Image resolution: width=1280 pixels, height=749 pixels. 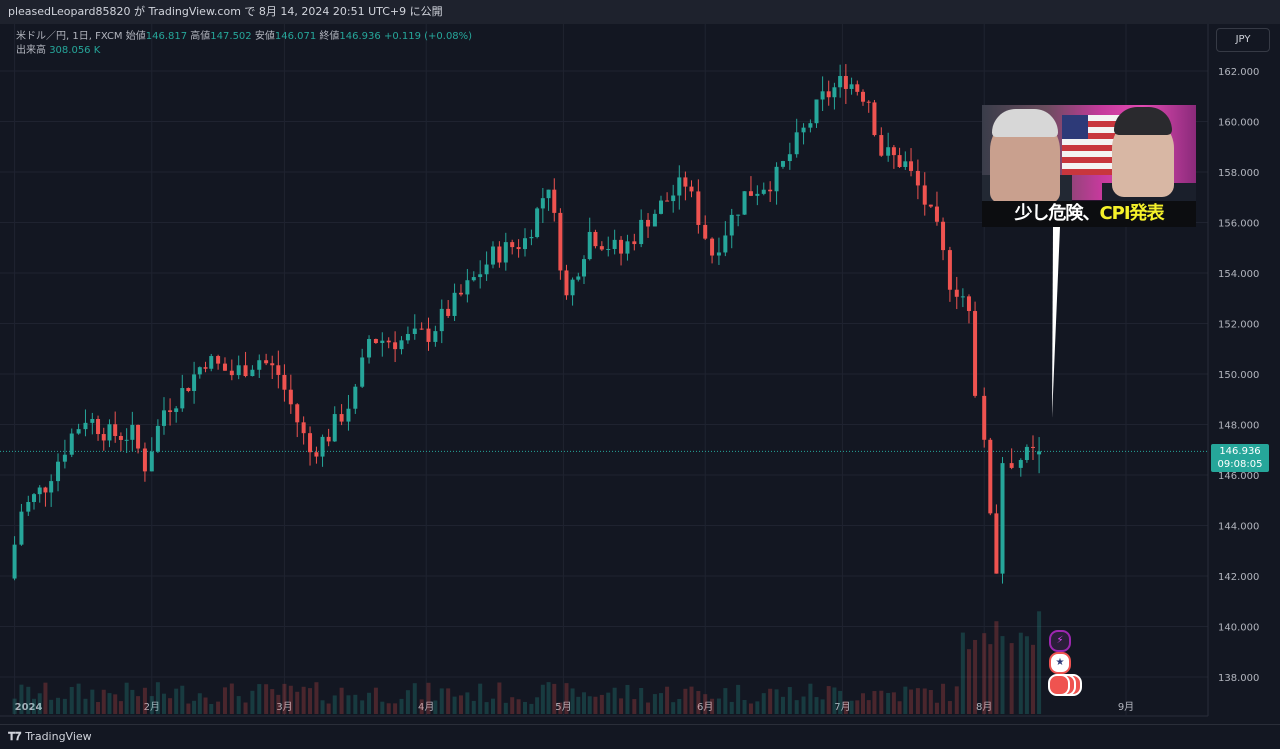 I want to click on volume-row: 出来高 308.056 K, so click(x=244, y=51).